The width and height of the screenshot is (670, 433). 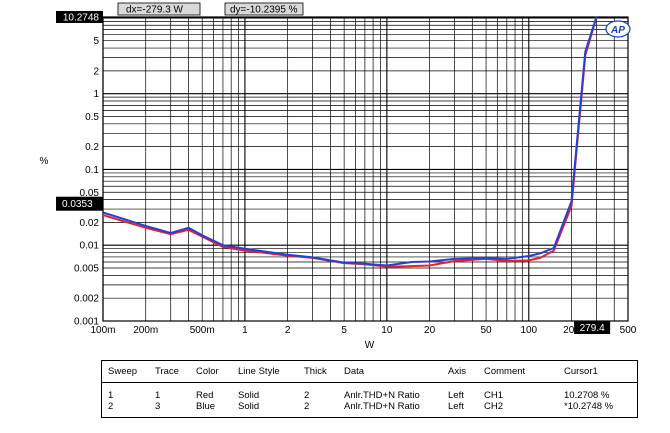 I want to click on y-tick-label: 1, so click(x=96, y=94).